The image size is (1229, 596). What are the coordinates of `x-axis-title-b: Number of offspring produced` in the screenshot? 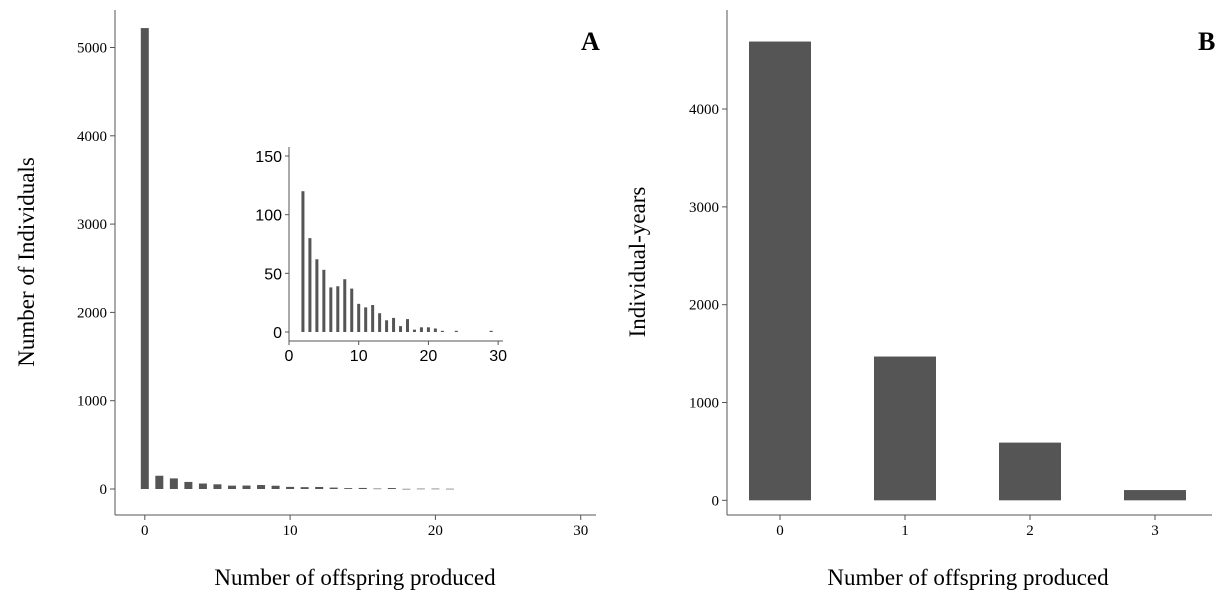 It's located at (968, 577).